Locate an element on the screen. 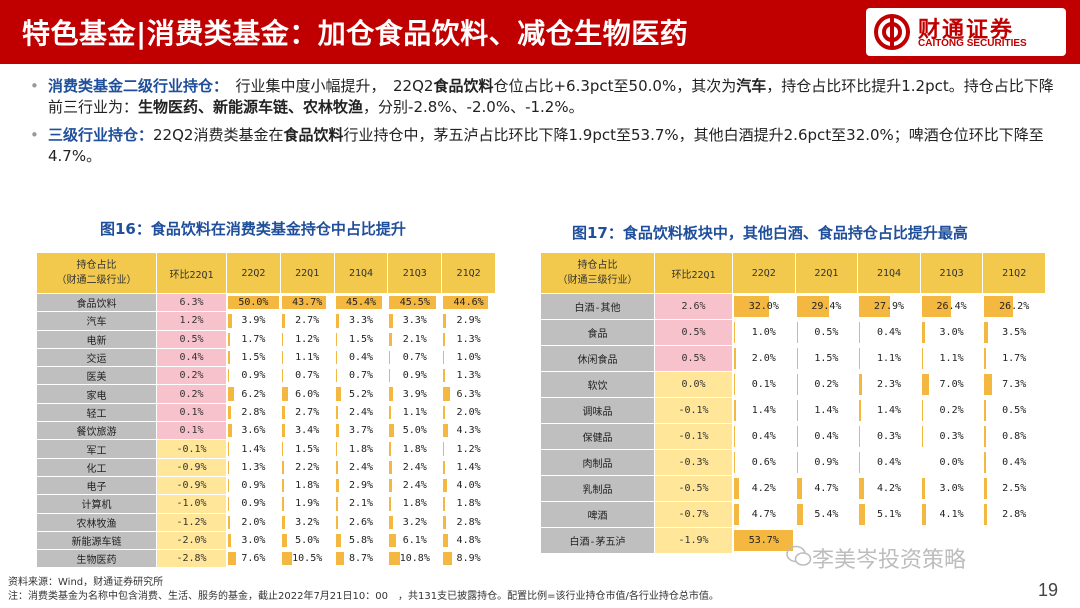 This screenshot has height=608, width=1080. value-cell: 0.4% is located at coordinates (361, 357).